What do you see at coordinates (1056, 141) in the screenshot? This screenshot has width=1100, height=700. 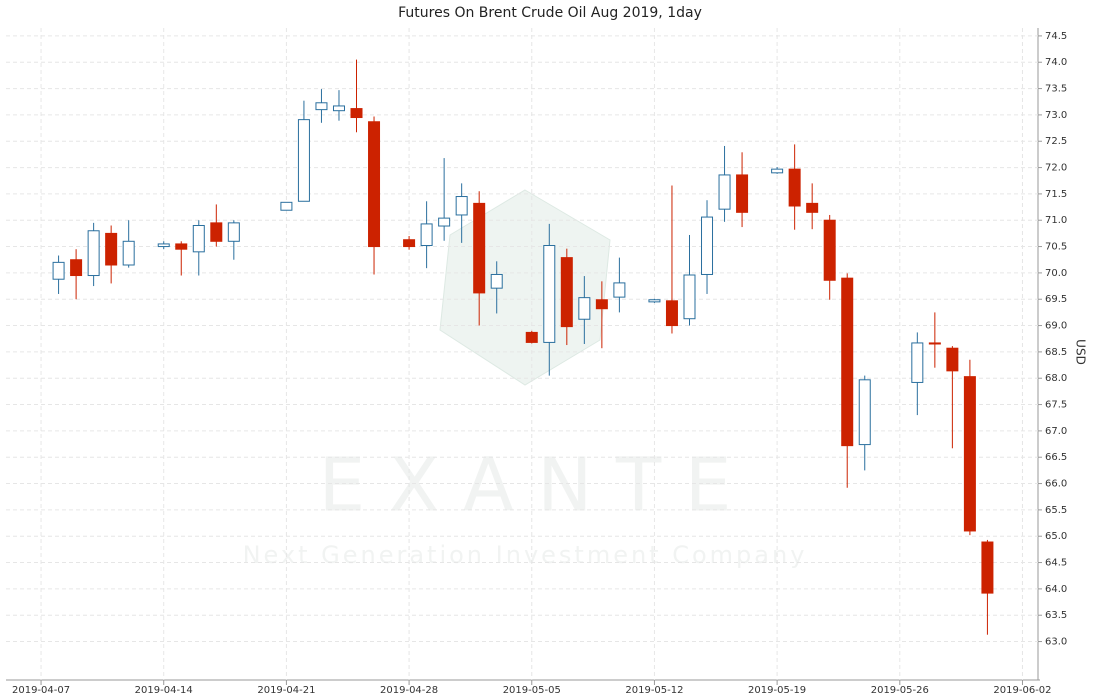 I see `y-tick-label: 72.5` at bounding box center [1056, 141].